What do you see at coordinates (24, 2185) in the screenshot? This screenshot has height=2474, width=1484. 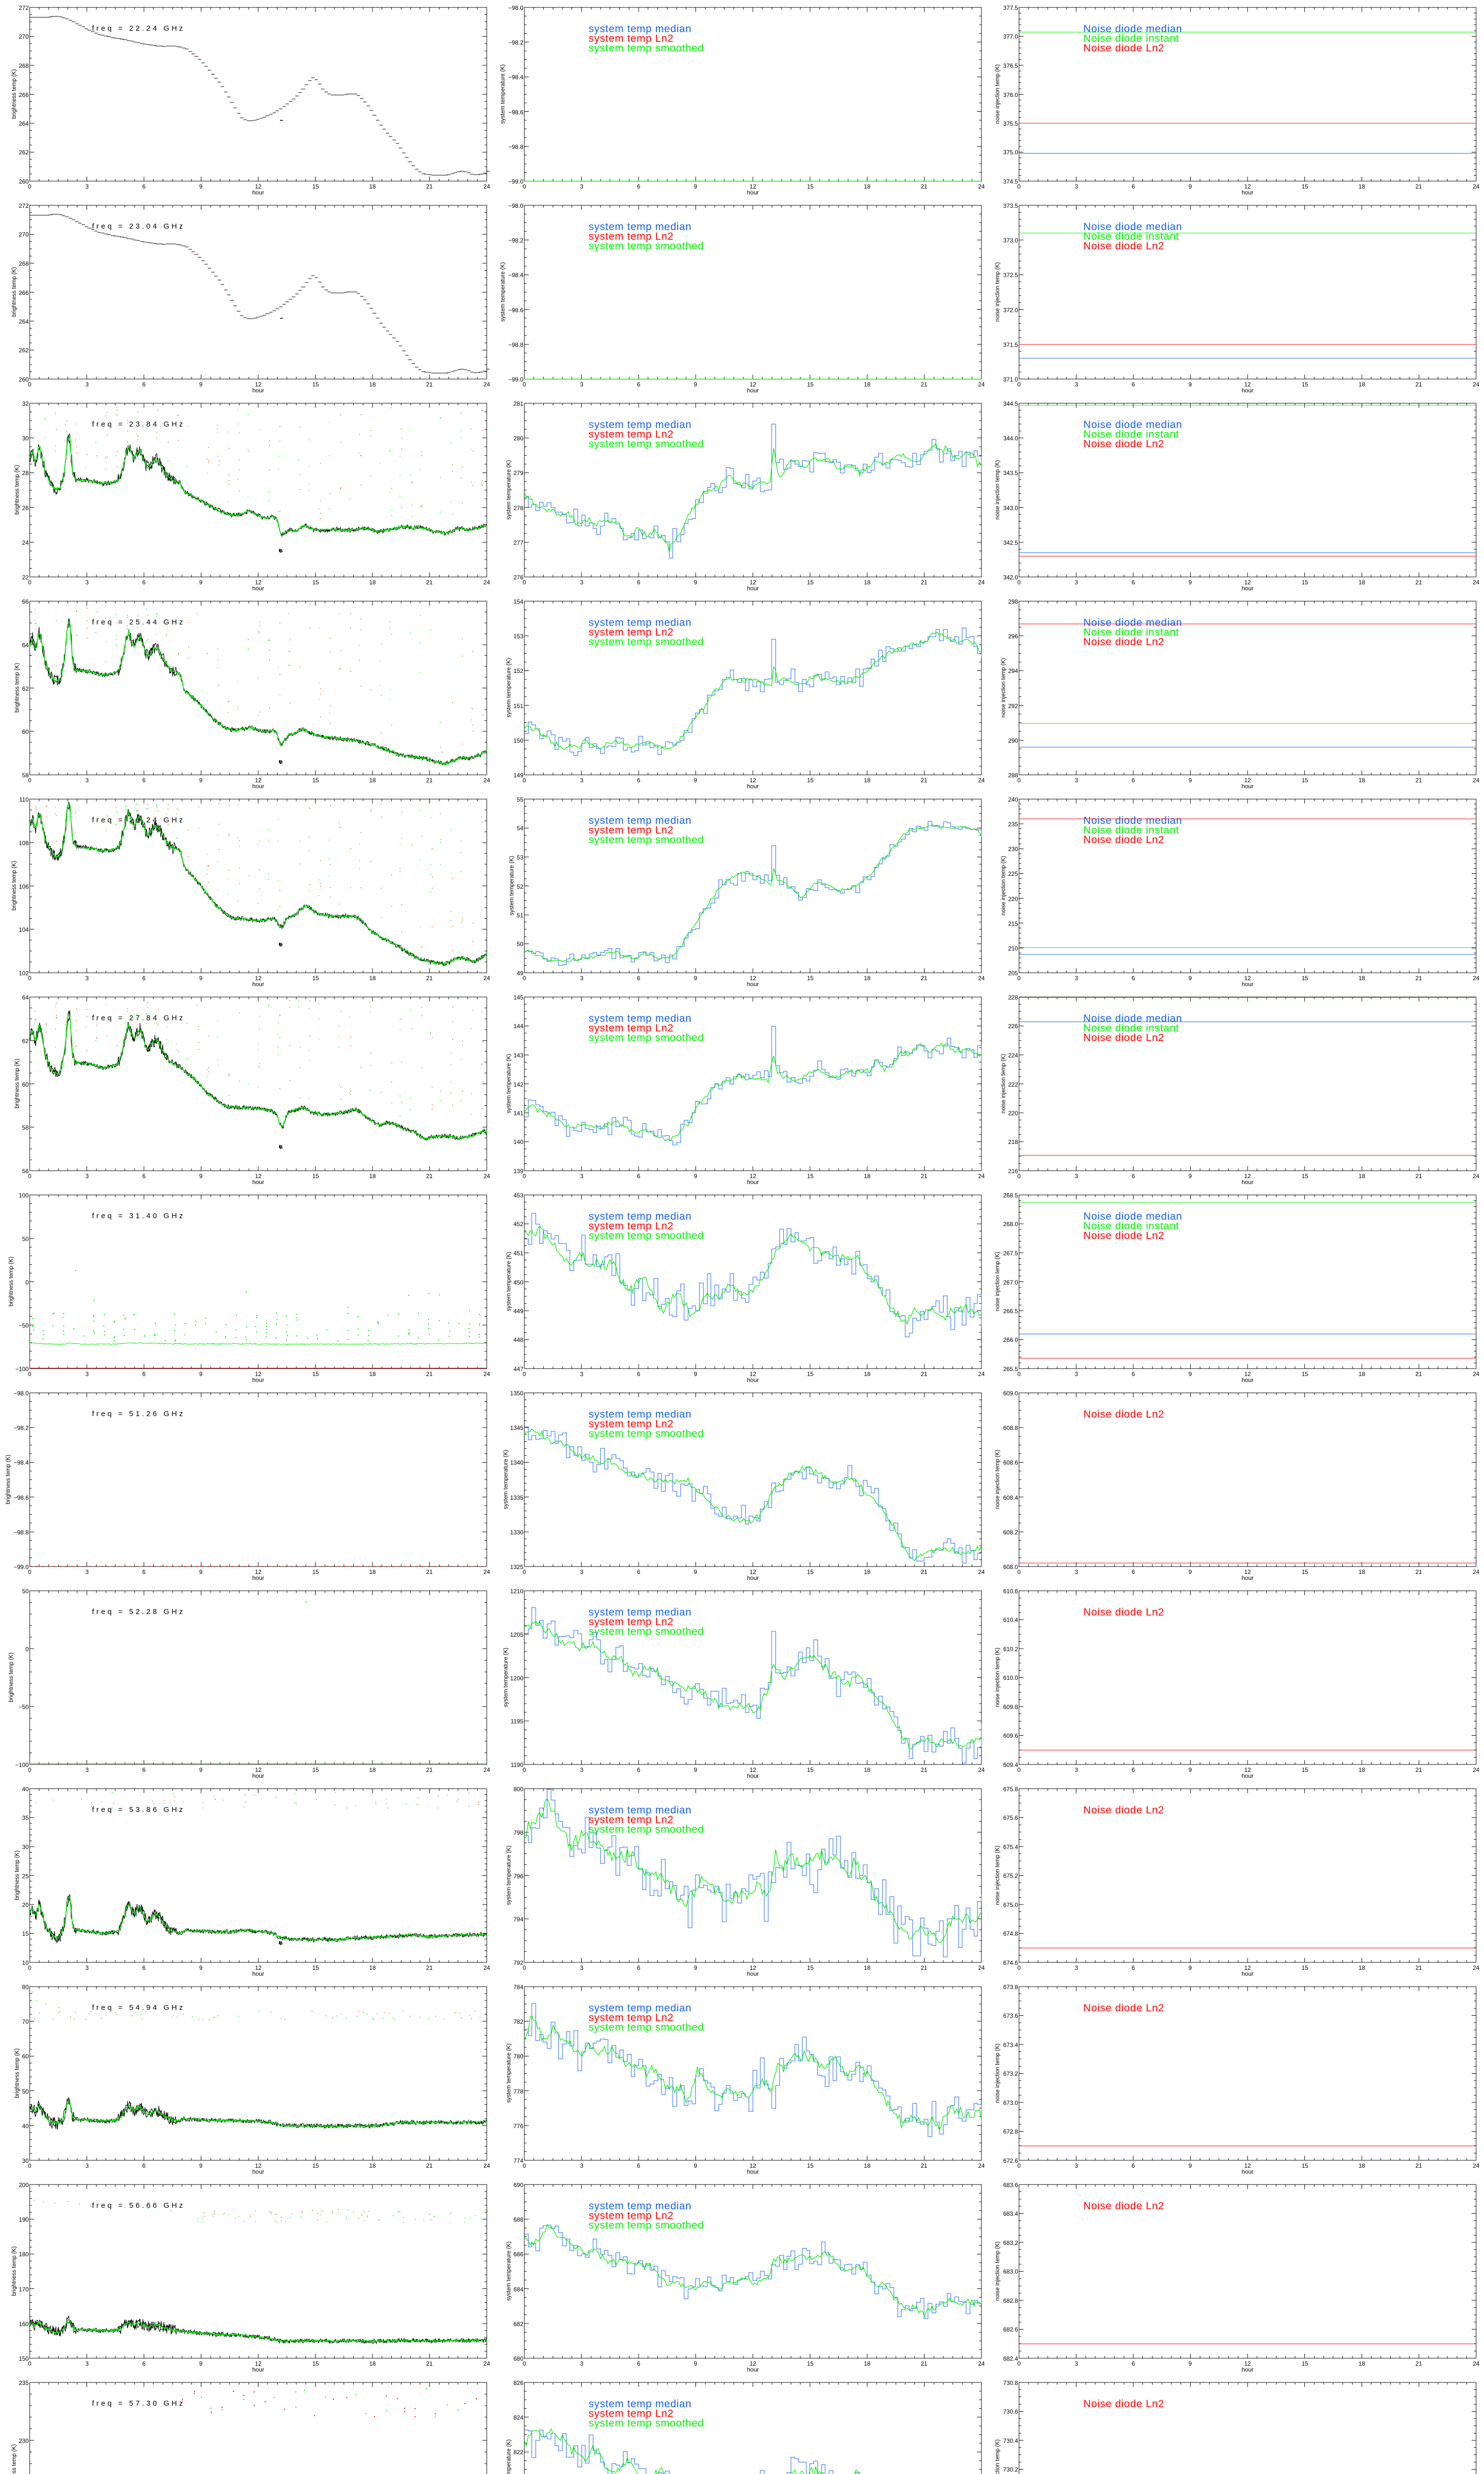 I see `svg-text: 200` at bounding box center [24, 2185].